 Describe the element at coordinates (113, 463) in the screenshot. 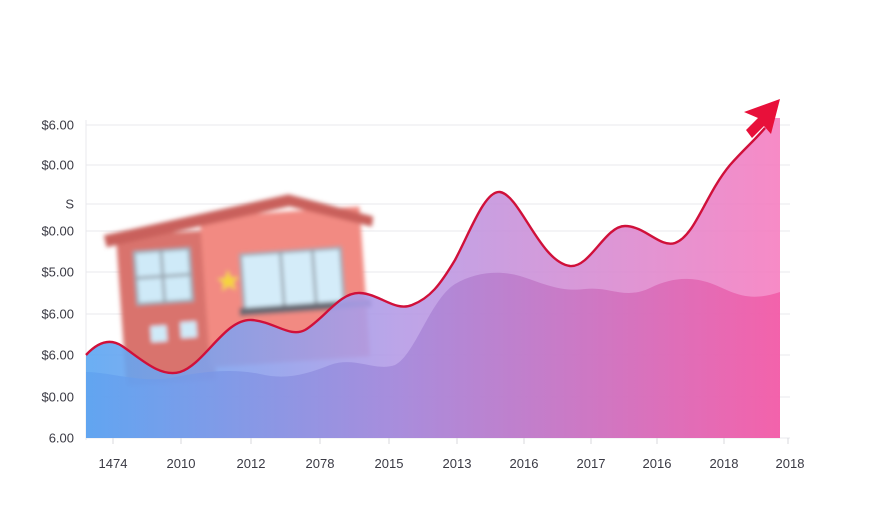

I see `x-tick-label: 1474` at that location.